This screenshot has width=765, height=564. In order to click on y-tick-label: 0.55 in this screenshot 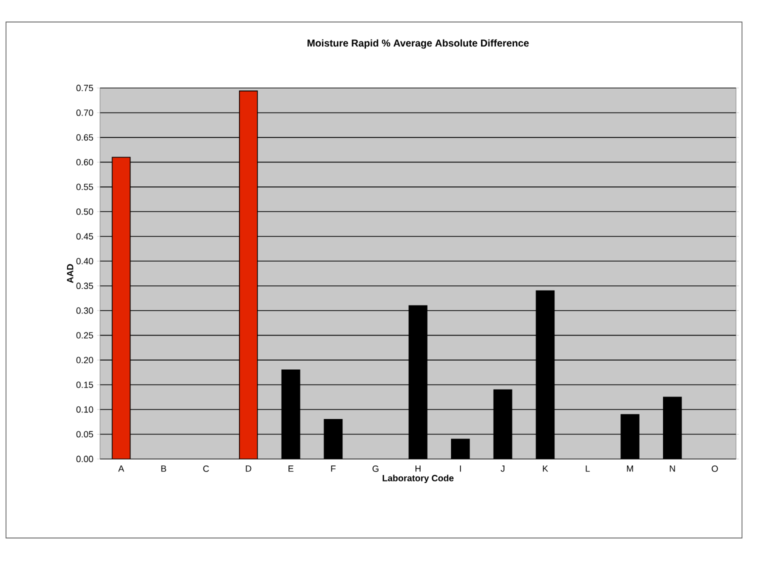, I will do `click(85, 187)`.